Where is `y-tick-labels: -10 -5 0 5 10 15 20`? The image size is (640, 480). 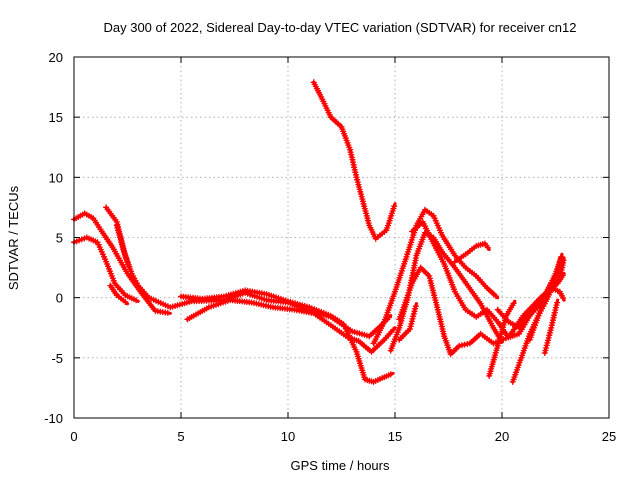
y-tick-labels: -10 -5 0 5 10 15 20 is located at coordinates (53, 238).